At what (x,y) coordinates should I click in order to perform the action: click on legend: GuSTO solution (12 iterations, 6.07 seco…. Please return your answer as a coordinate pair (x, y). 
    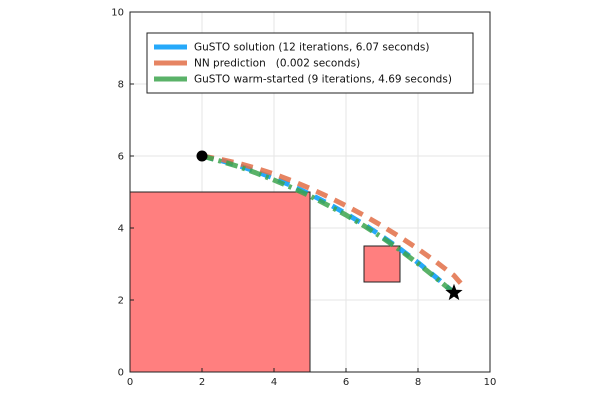
    Looking at the image, I should click on (310, 63).